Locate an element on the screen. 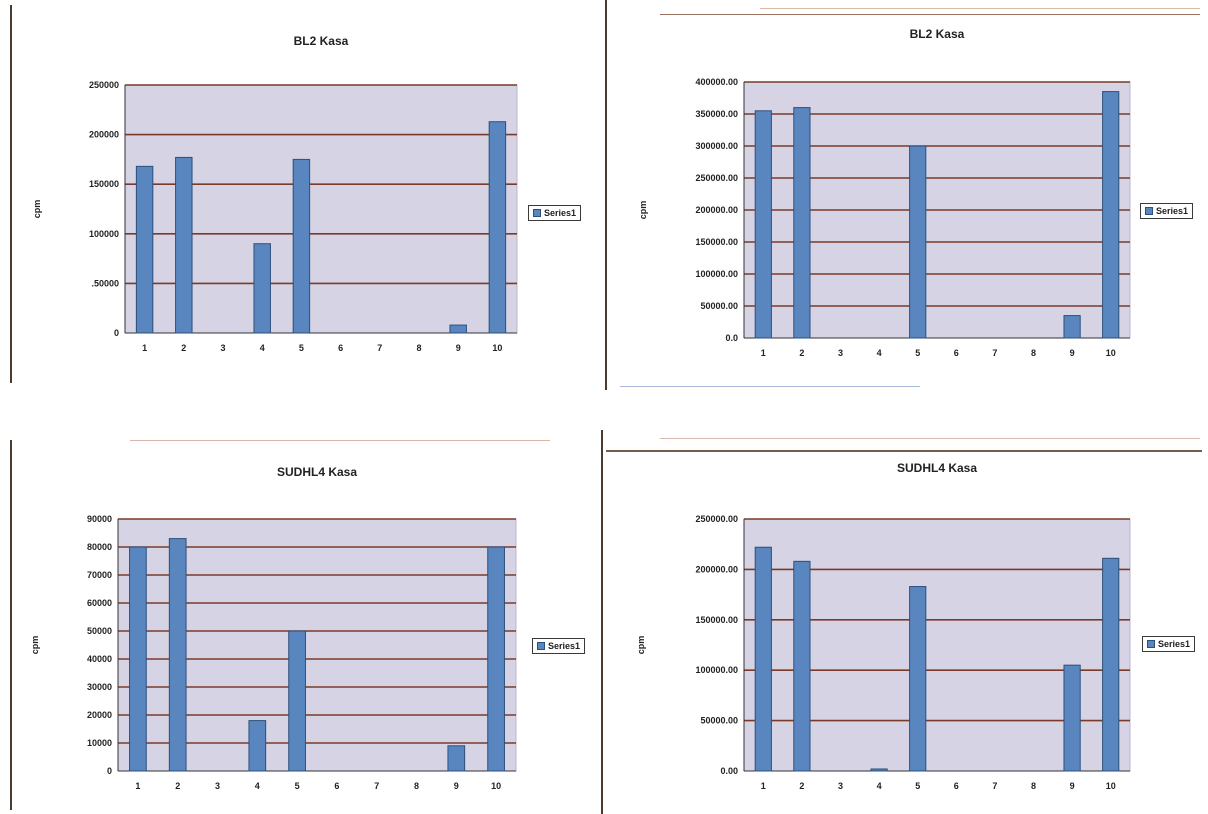 Image resolution: width=1208 pixels, height=814 pixels. panel-divider-mid-bottom is located at coordinates (602, 622).